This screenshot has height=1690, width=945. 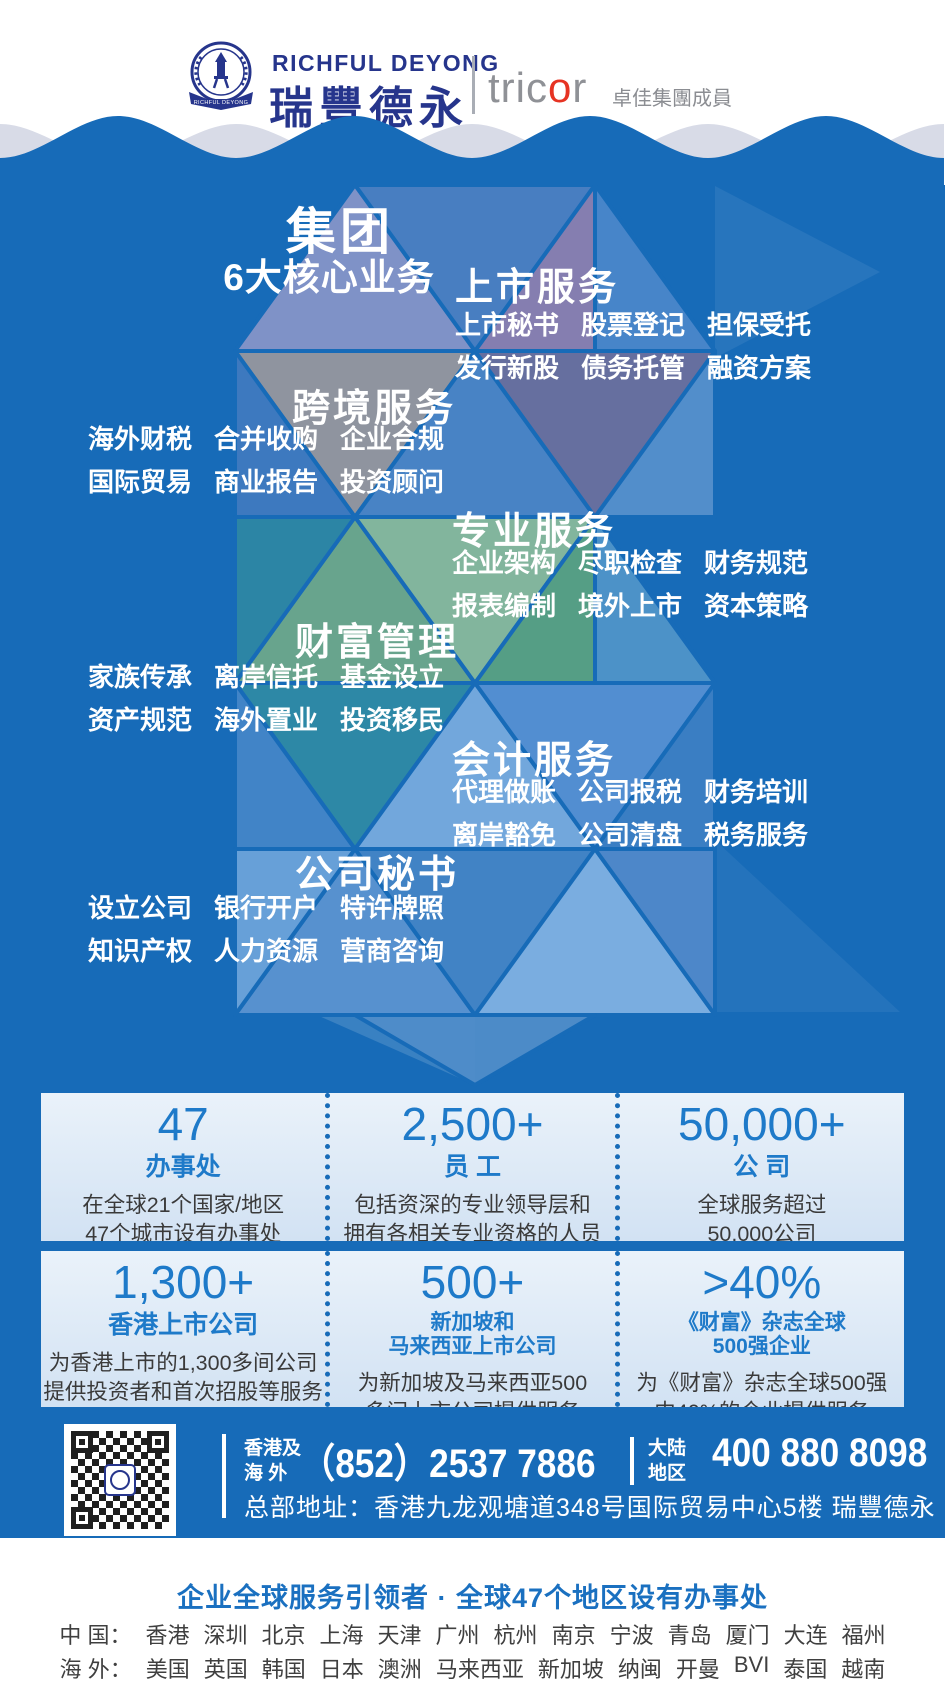 What do you see at coordinates (630, 582) in the screenshot?
I see `section-items-professional-services: 企业架构 尽职检查 财务规范 报表编制 境外上市 资本策略` at bounding box center [630, 582].